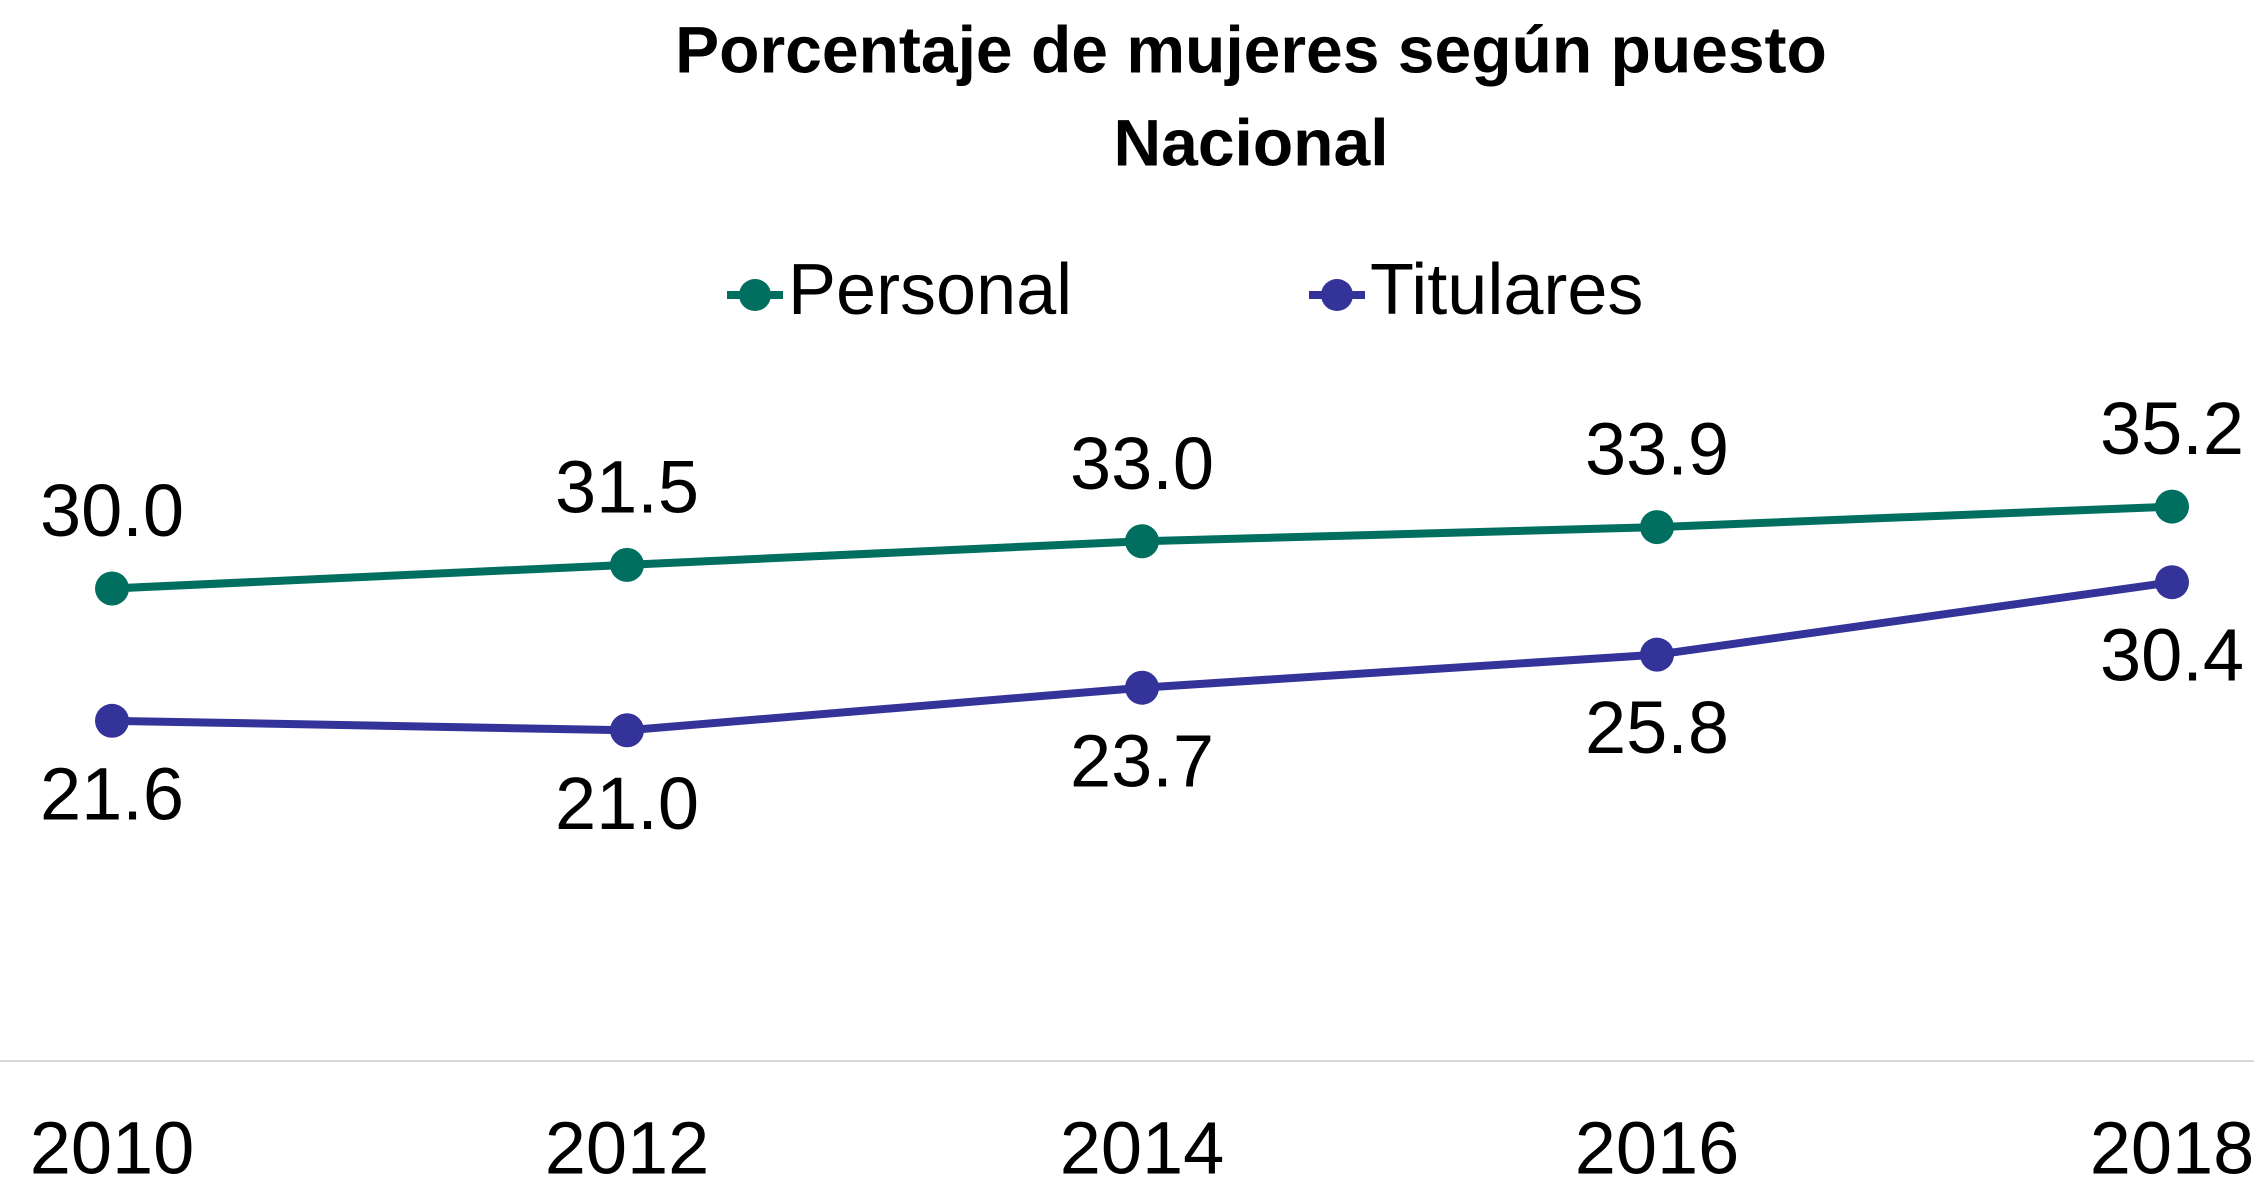  I want to click on data-label: 23.7, so click(1142, 760).